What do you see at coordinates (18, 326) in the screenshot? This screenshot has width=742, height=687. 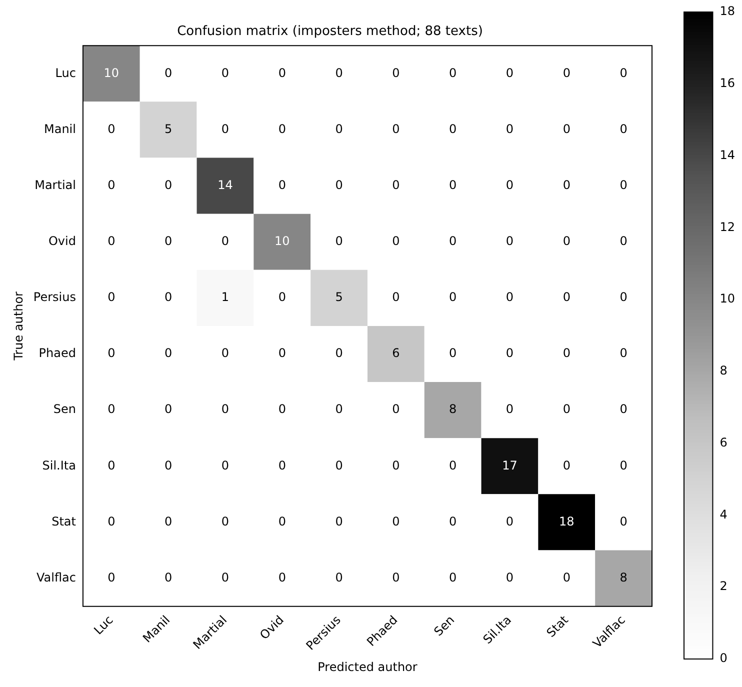 I see `y-axis-title: True author` at bounding box center [18, 326].